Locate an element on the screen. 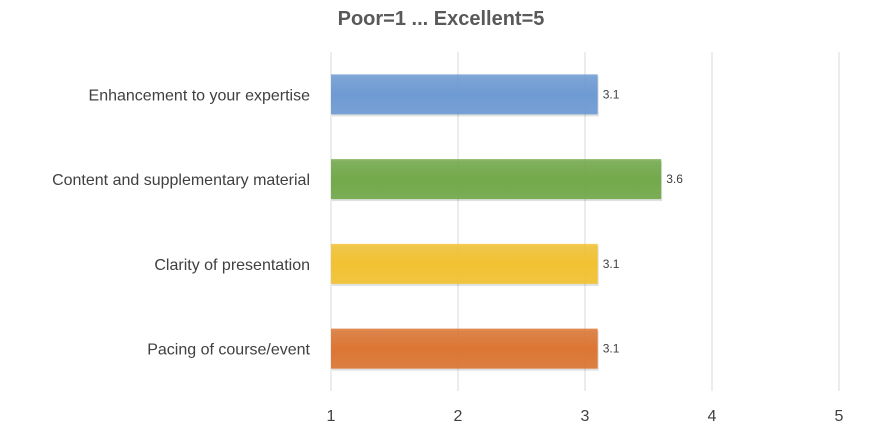 Image resolution: width=882 pixels, height=431 pixels. x-tick-label: 4 is located at coordinates (712, 416).